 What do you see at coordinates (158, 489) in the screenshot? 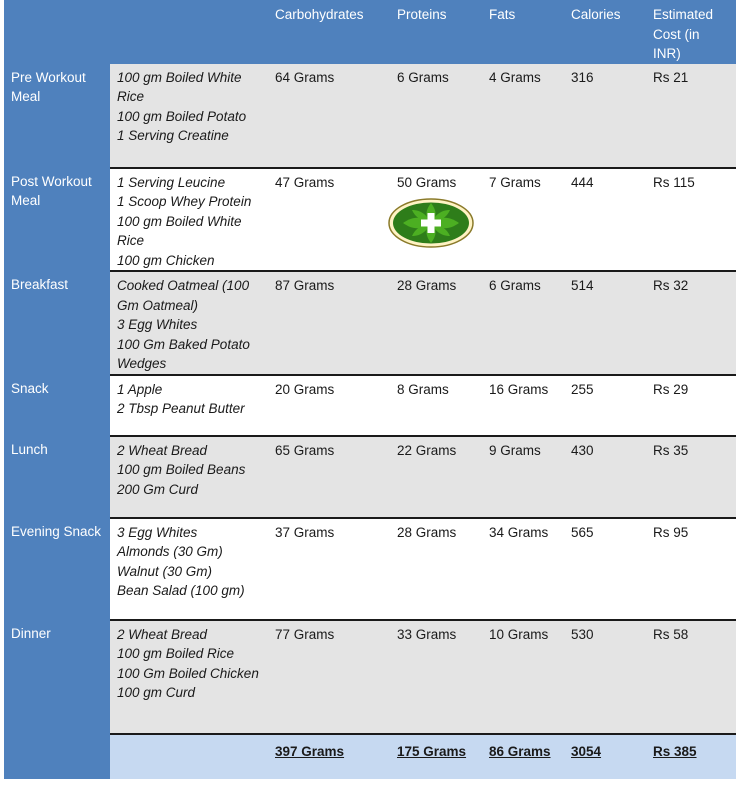
I see `food-item: 200 Gm Curd` at bounding box center [158, 489].